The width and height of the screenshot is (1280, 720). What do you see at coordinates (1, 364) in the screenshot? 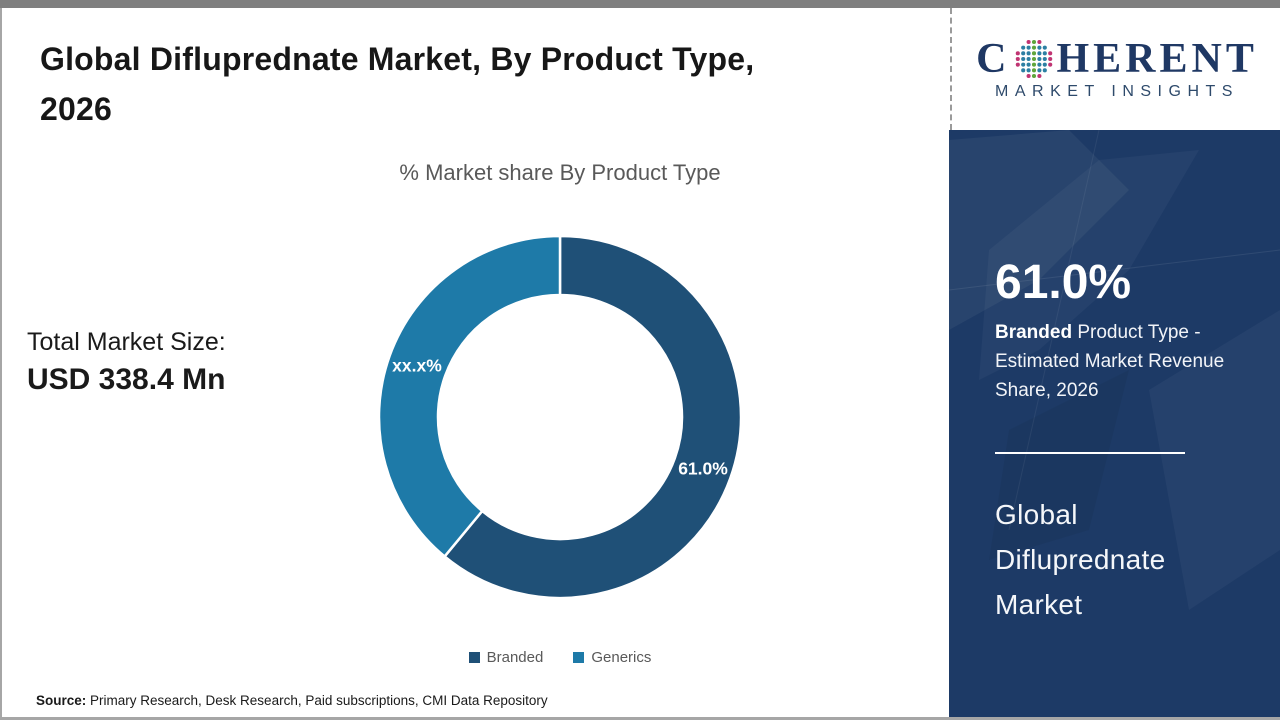
I see `left-frame-border` at bounding box center [1, 364].